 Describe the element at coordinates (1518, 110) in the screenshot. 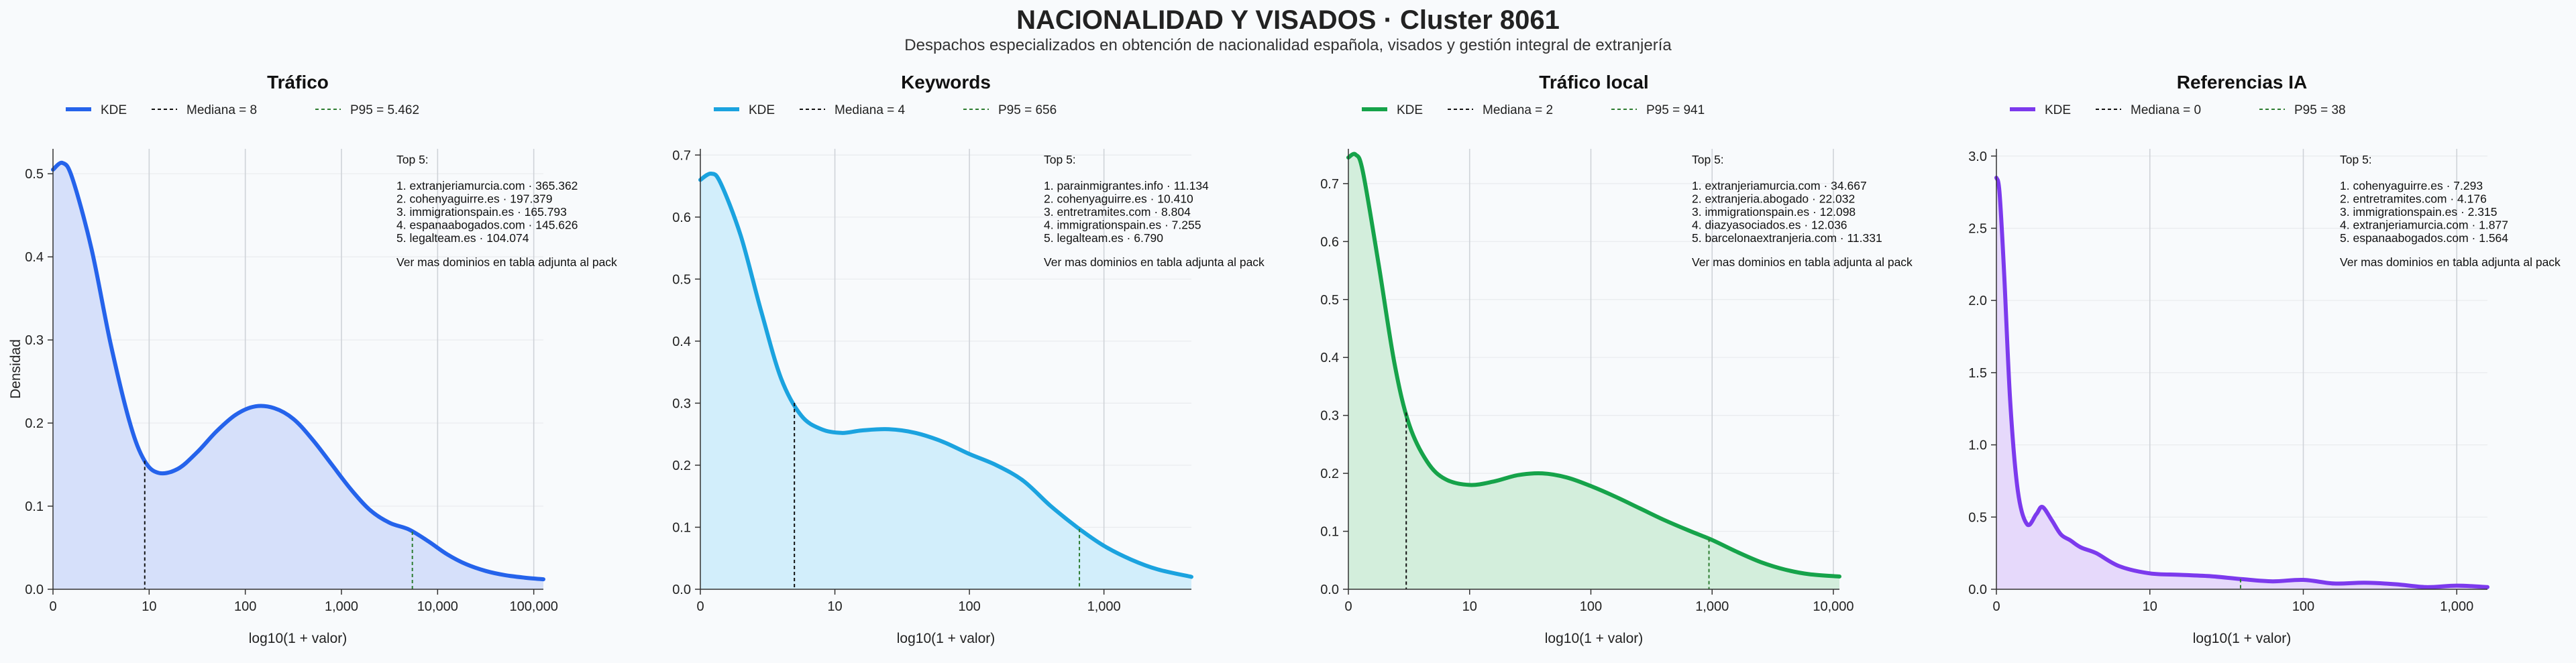

I see `legend-median-label: Mediana = 2` at that location.